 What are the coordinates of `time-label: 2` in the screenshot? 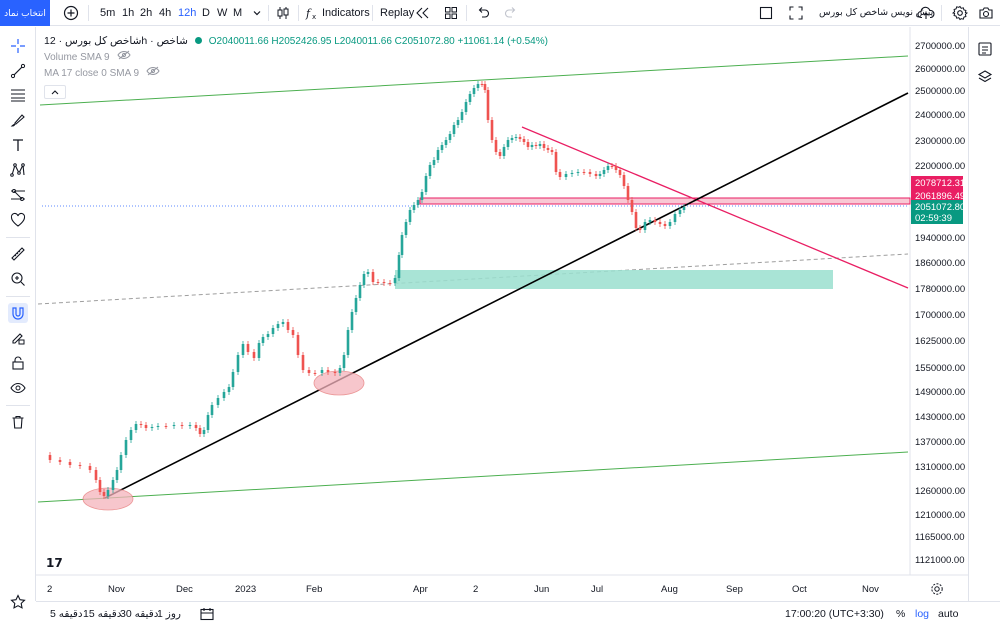 It's located at (49, 589).